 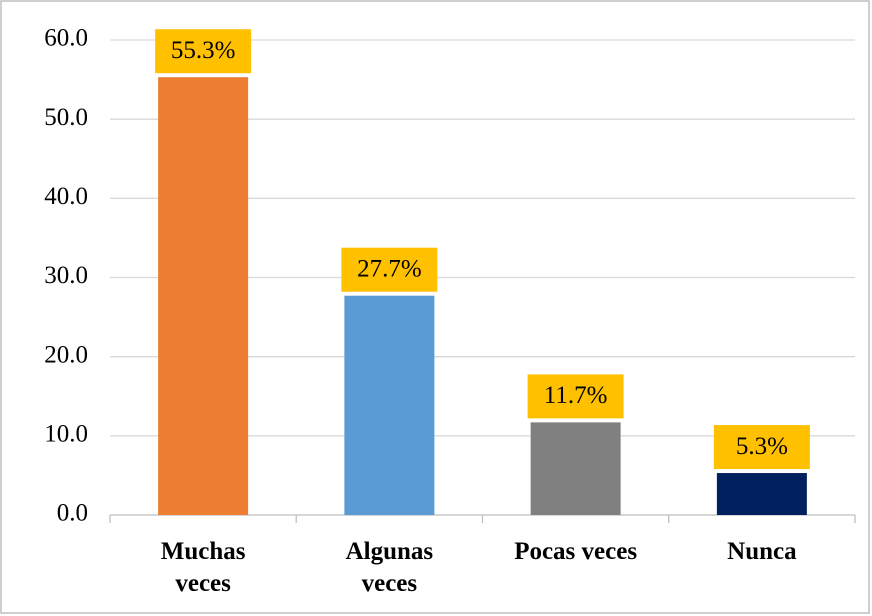 I want to click on y-tick-label: 40.0, so click(x=66, y=196).